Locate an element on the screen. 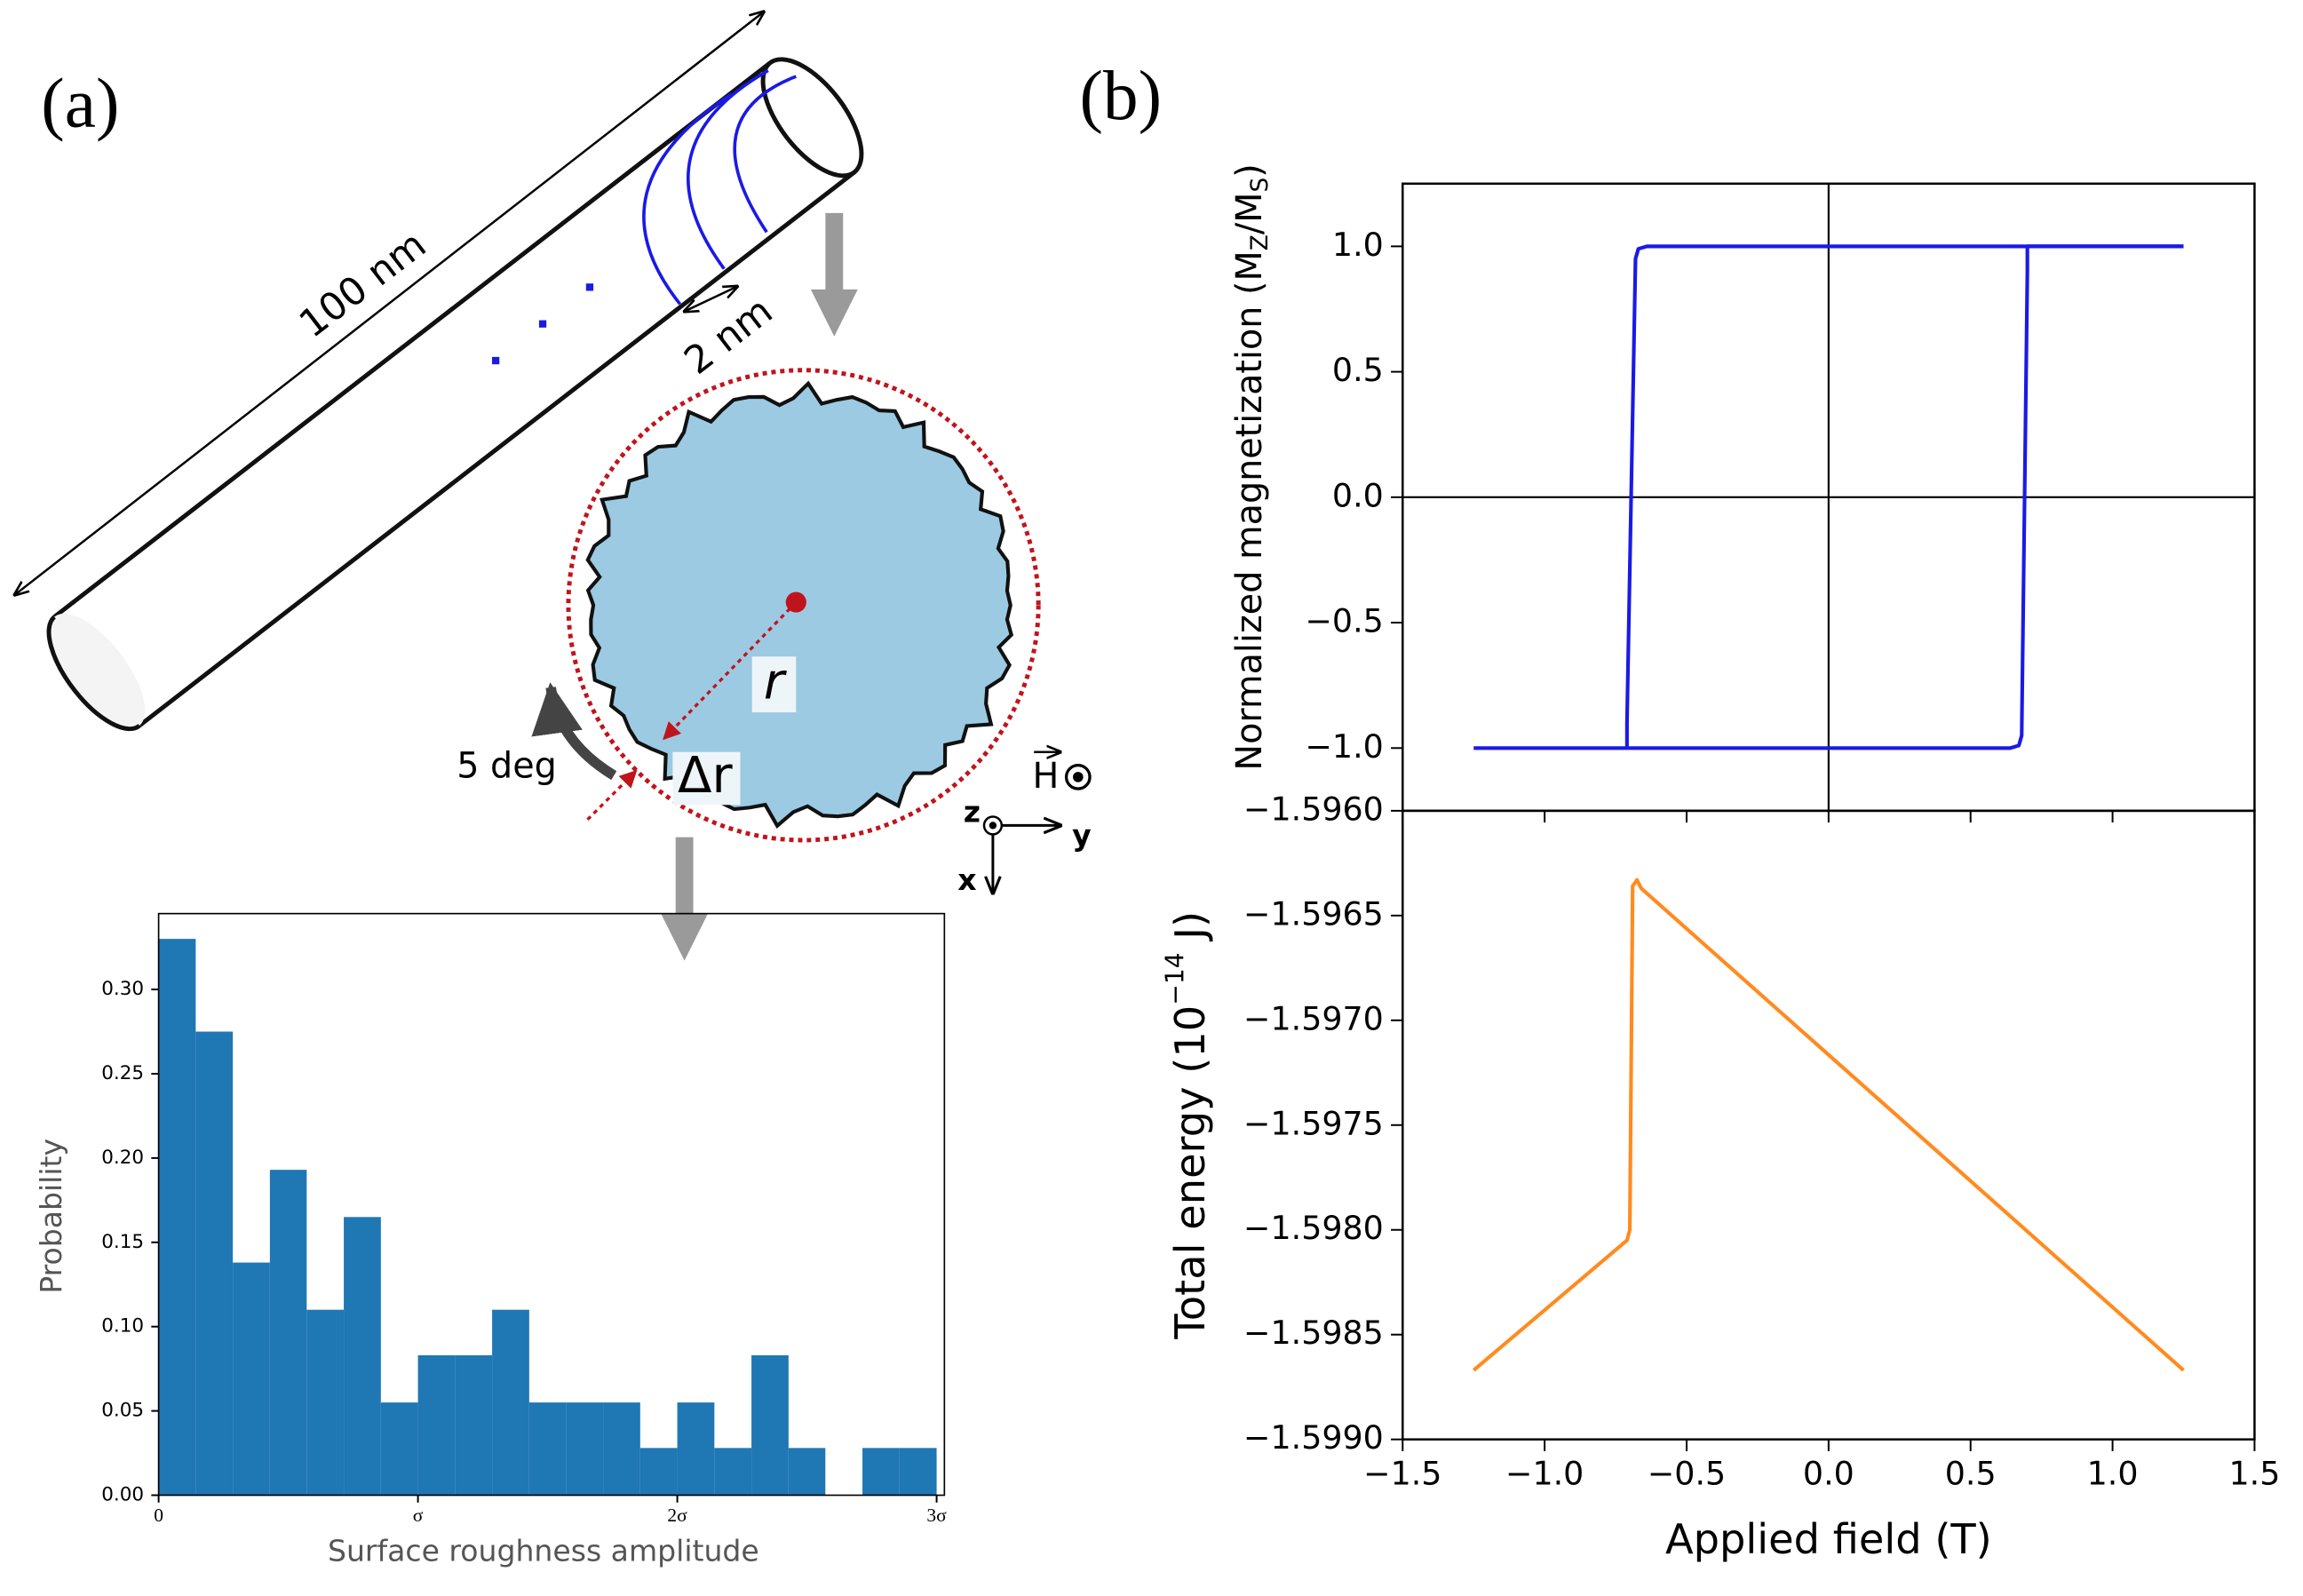 The height and width of the screenshot is (1596, 2303). spacing-arrow is located at coordinates (711, 300).